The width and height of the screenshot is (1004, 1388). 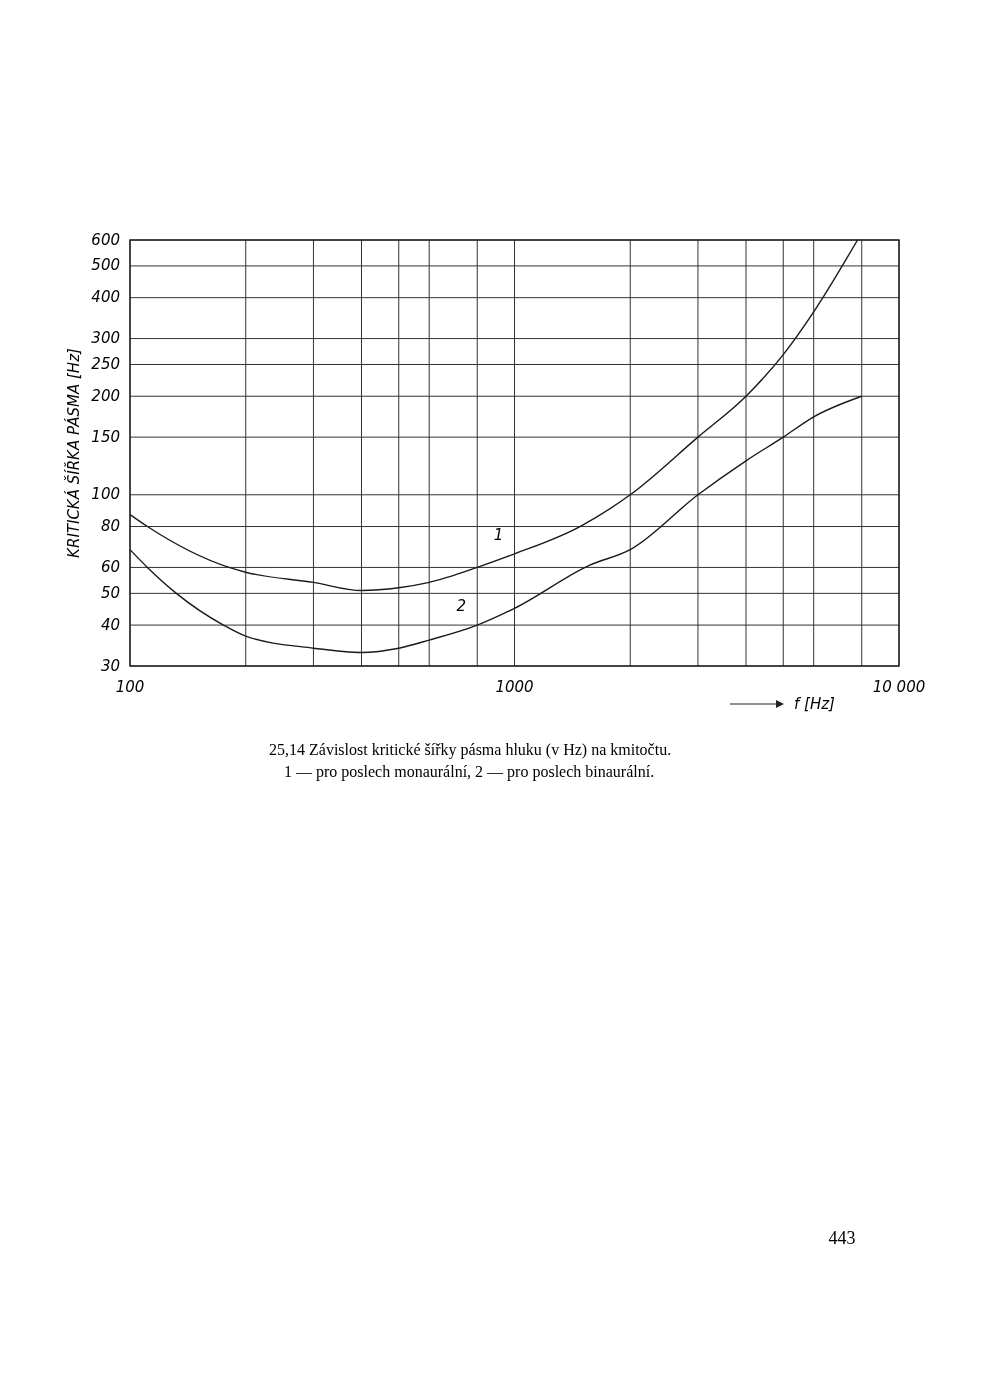 I want to click on x-tick-label: 100, so click(x=130, y=687).